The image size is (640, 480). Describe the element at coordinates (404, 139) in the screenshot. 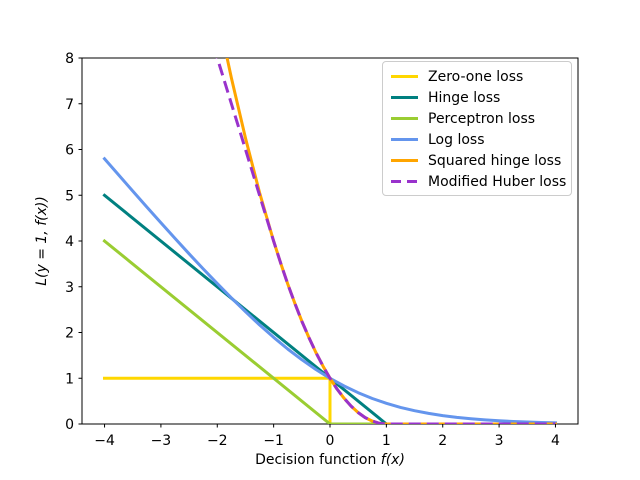

I see `legend-swatch-log-loss` at that location.